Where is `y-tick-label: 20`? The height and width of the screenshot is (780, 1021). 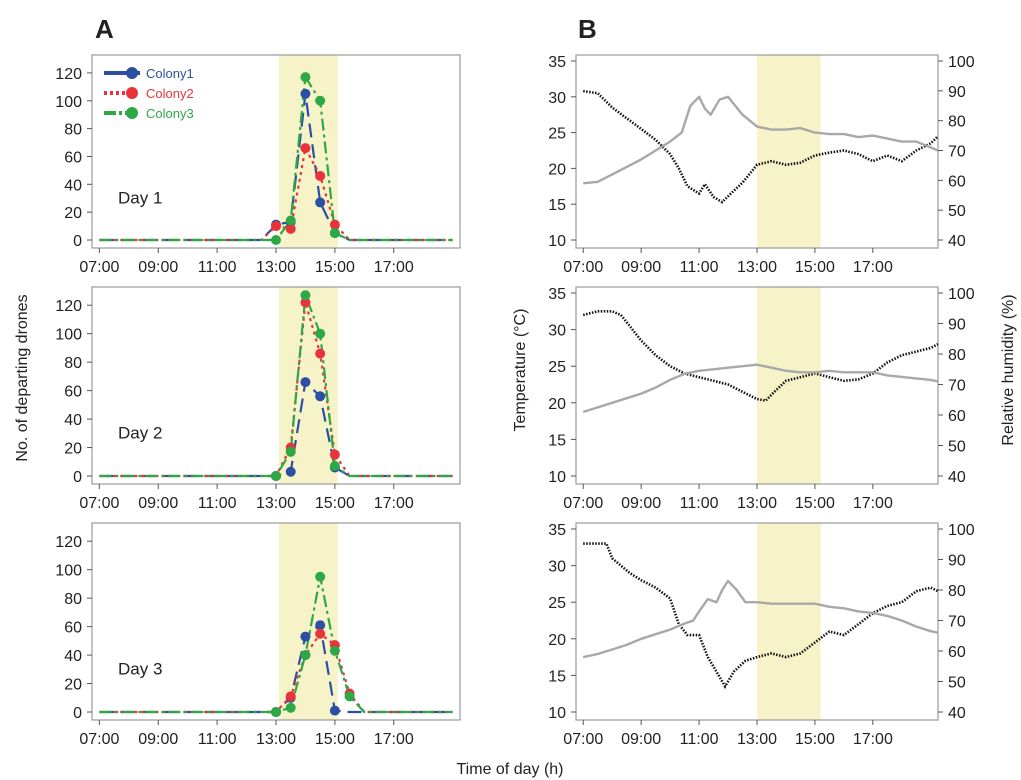 y-tick-label: 20 is located at coordinates (73, 449).